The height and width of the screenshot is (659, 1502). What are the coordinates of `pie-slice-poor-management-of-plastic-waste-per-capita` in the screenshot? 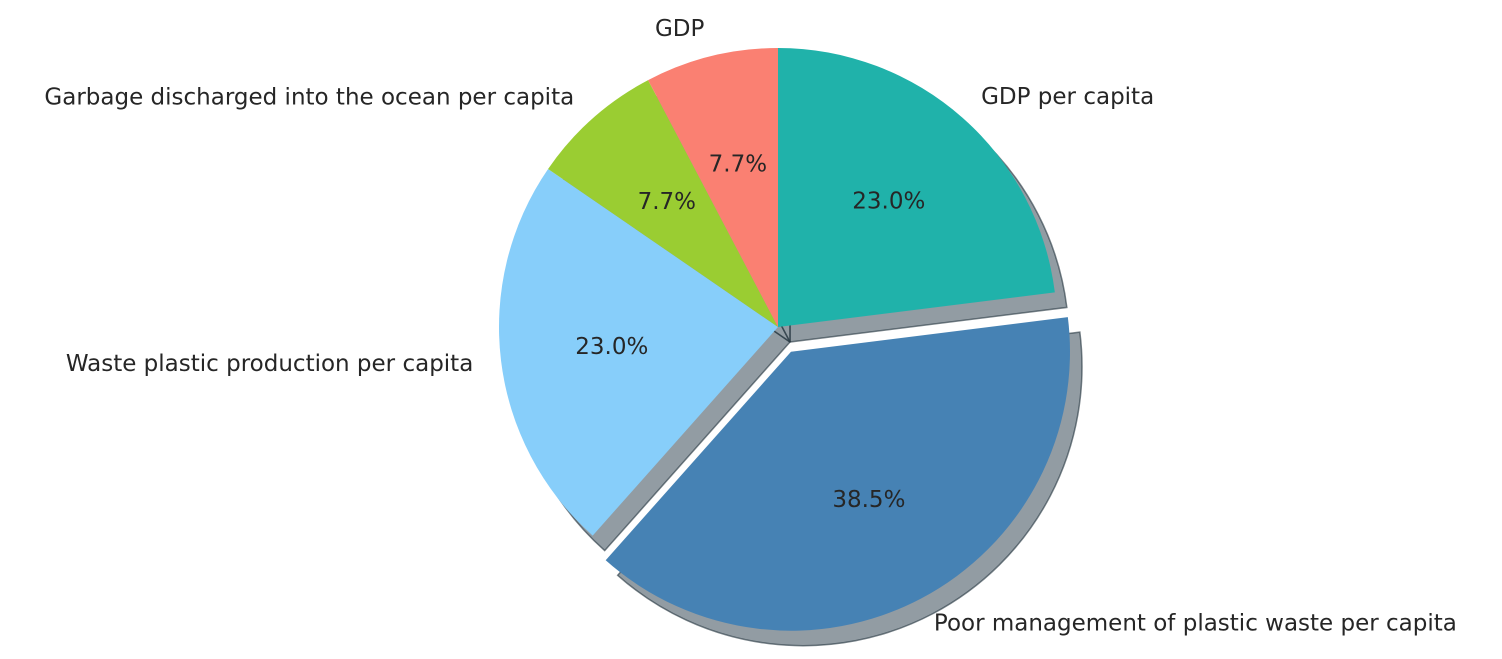 It's located at (837, 474).